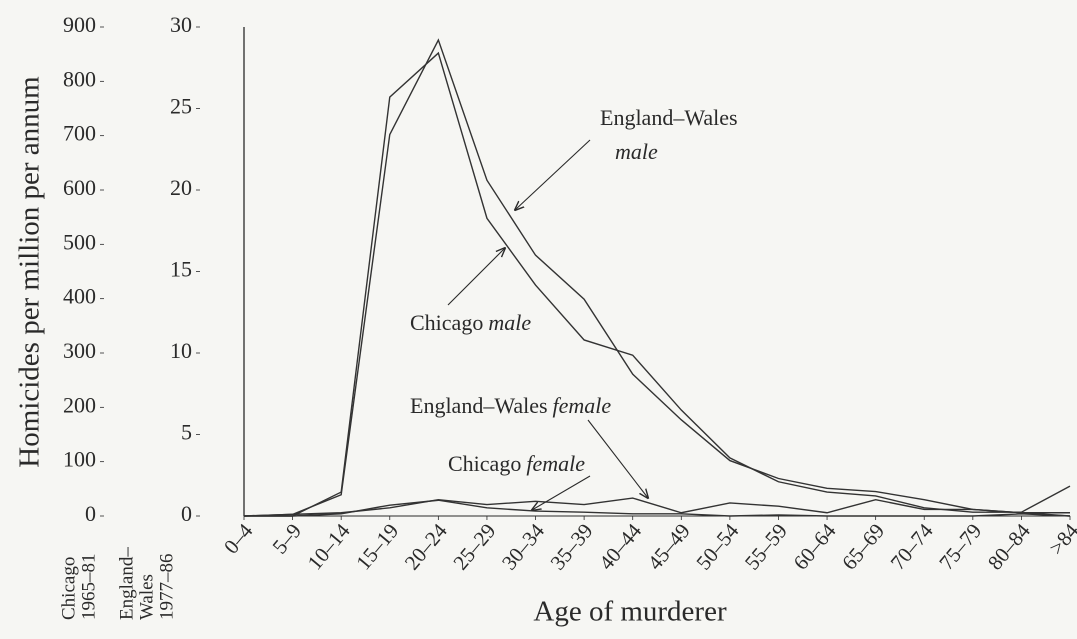  What do you see at coordinates (90, 513) in the screenshot?
I see `y-tick-label: 0` at bounding box center [90, 513].